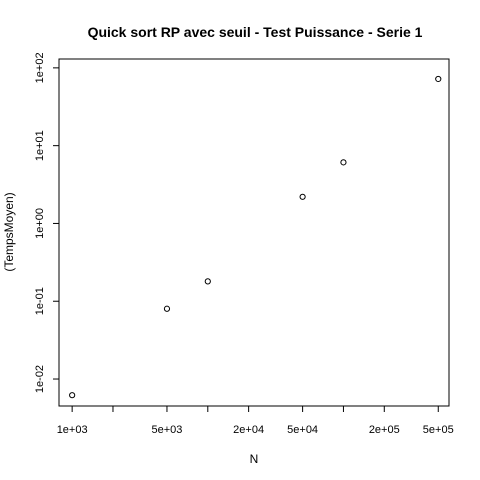 Image resolution: width=480 pixels, height=480 pixels. What do you see at coordinates (40, 223) in the screenshot?
I see `y-tick-label: 1e+00` at bounding box center [40, 223].